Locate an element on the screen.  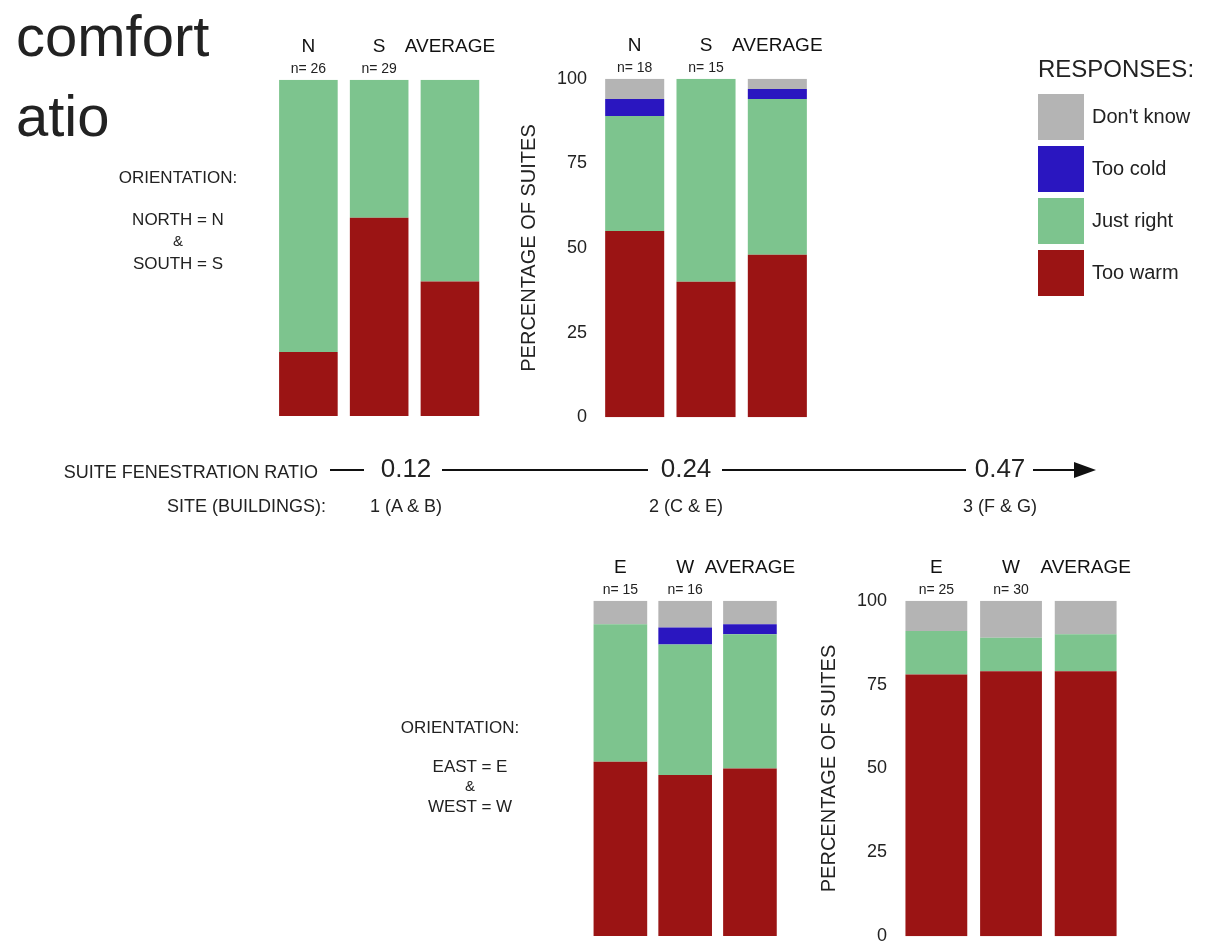
text: 2 (C & E) is located at coordinates (686, 506).